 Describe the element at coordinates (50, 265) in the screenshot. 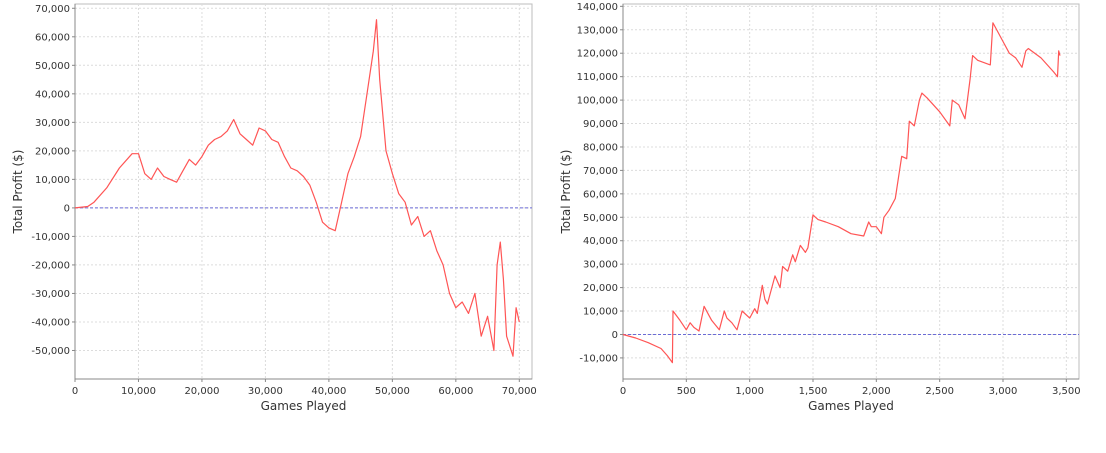

I see `y-tick-label: -20,000` at that location.